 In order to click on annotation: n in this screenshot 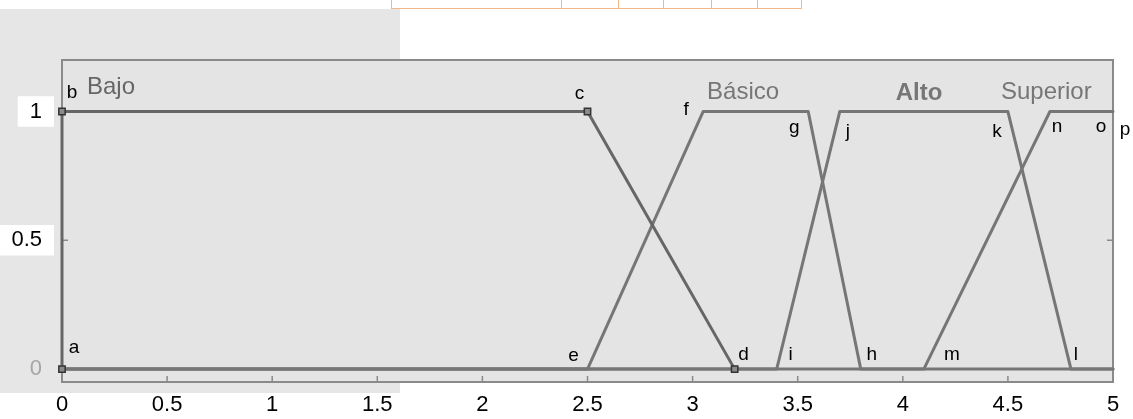, I will do `click(1057, 125)`.